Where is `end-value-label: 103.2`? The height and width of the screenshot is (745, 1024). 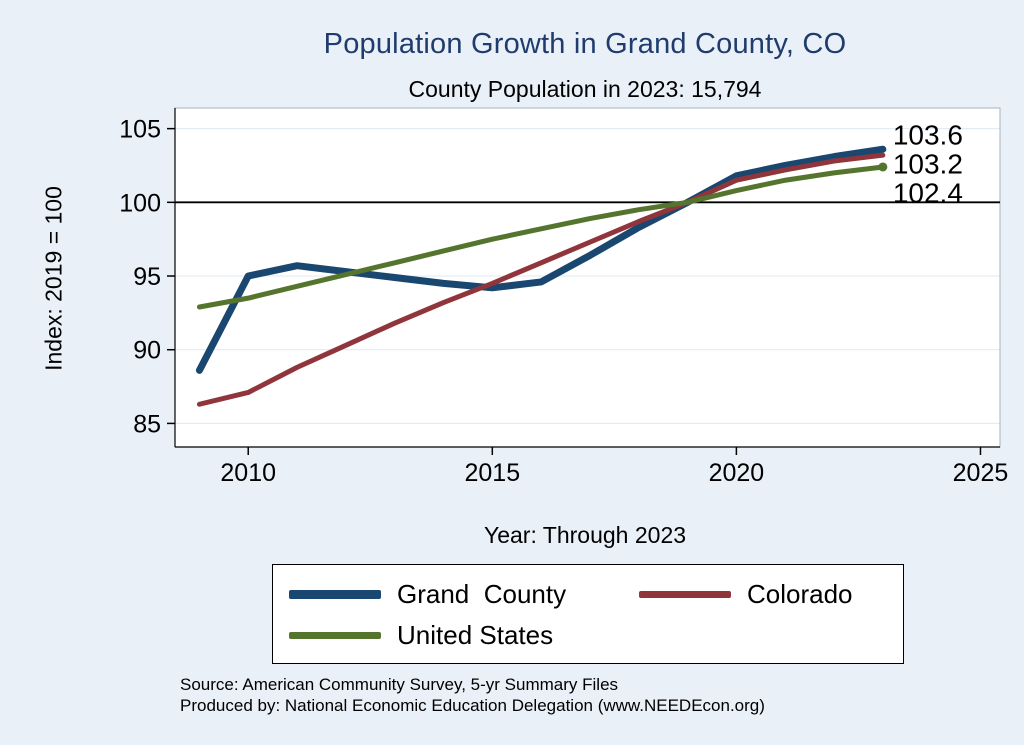 end-value-label: 103.2 is located at coordinates (928, 163).